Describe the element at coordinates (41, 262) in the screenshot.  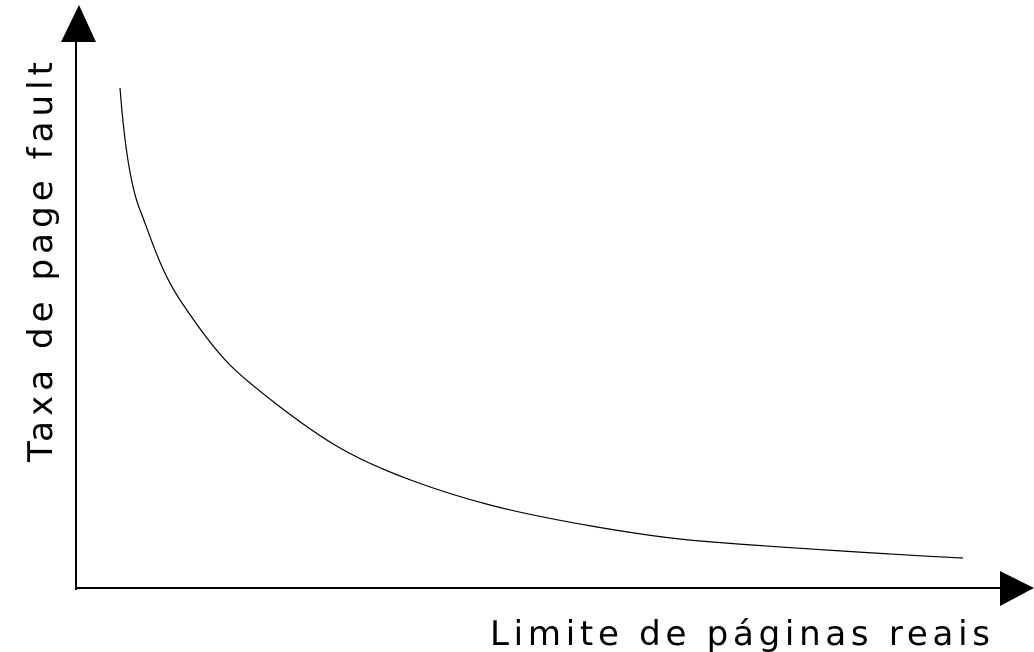
I see `y-axis-label: Taxa de page fault` at that location.